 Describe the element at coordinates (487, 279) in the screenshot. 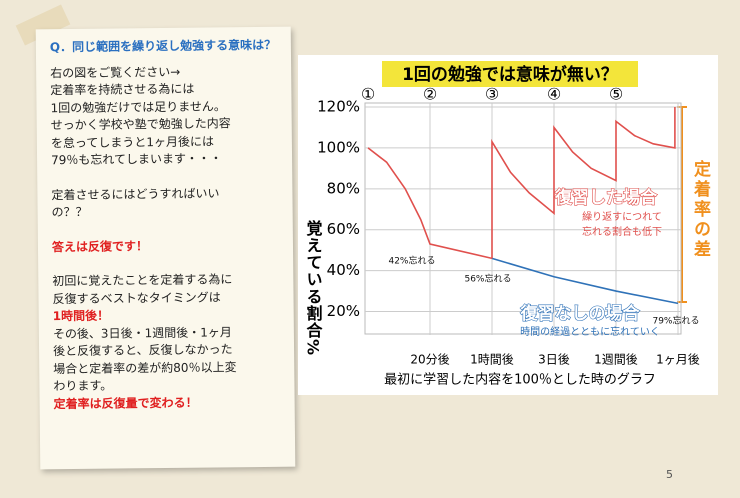

I see `annotation: 56%忘れる` at that location.